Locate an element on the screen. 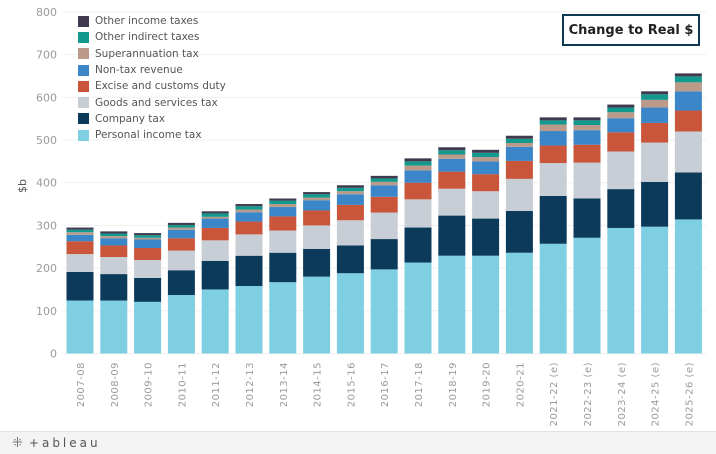  change-to-real-button: Change to Real $ is located at coordinates (631, 30).